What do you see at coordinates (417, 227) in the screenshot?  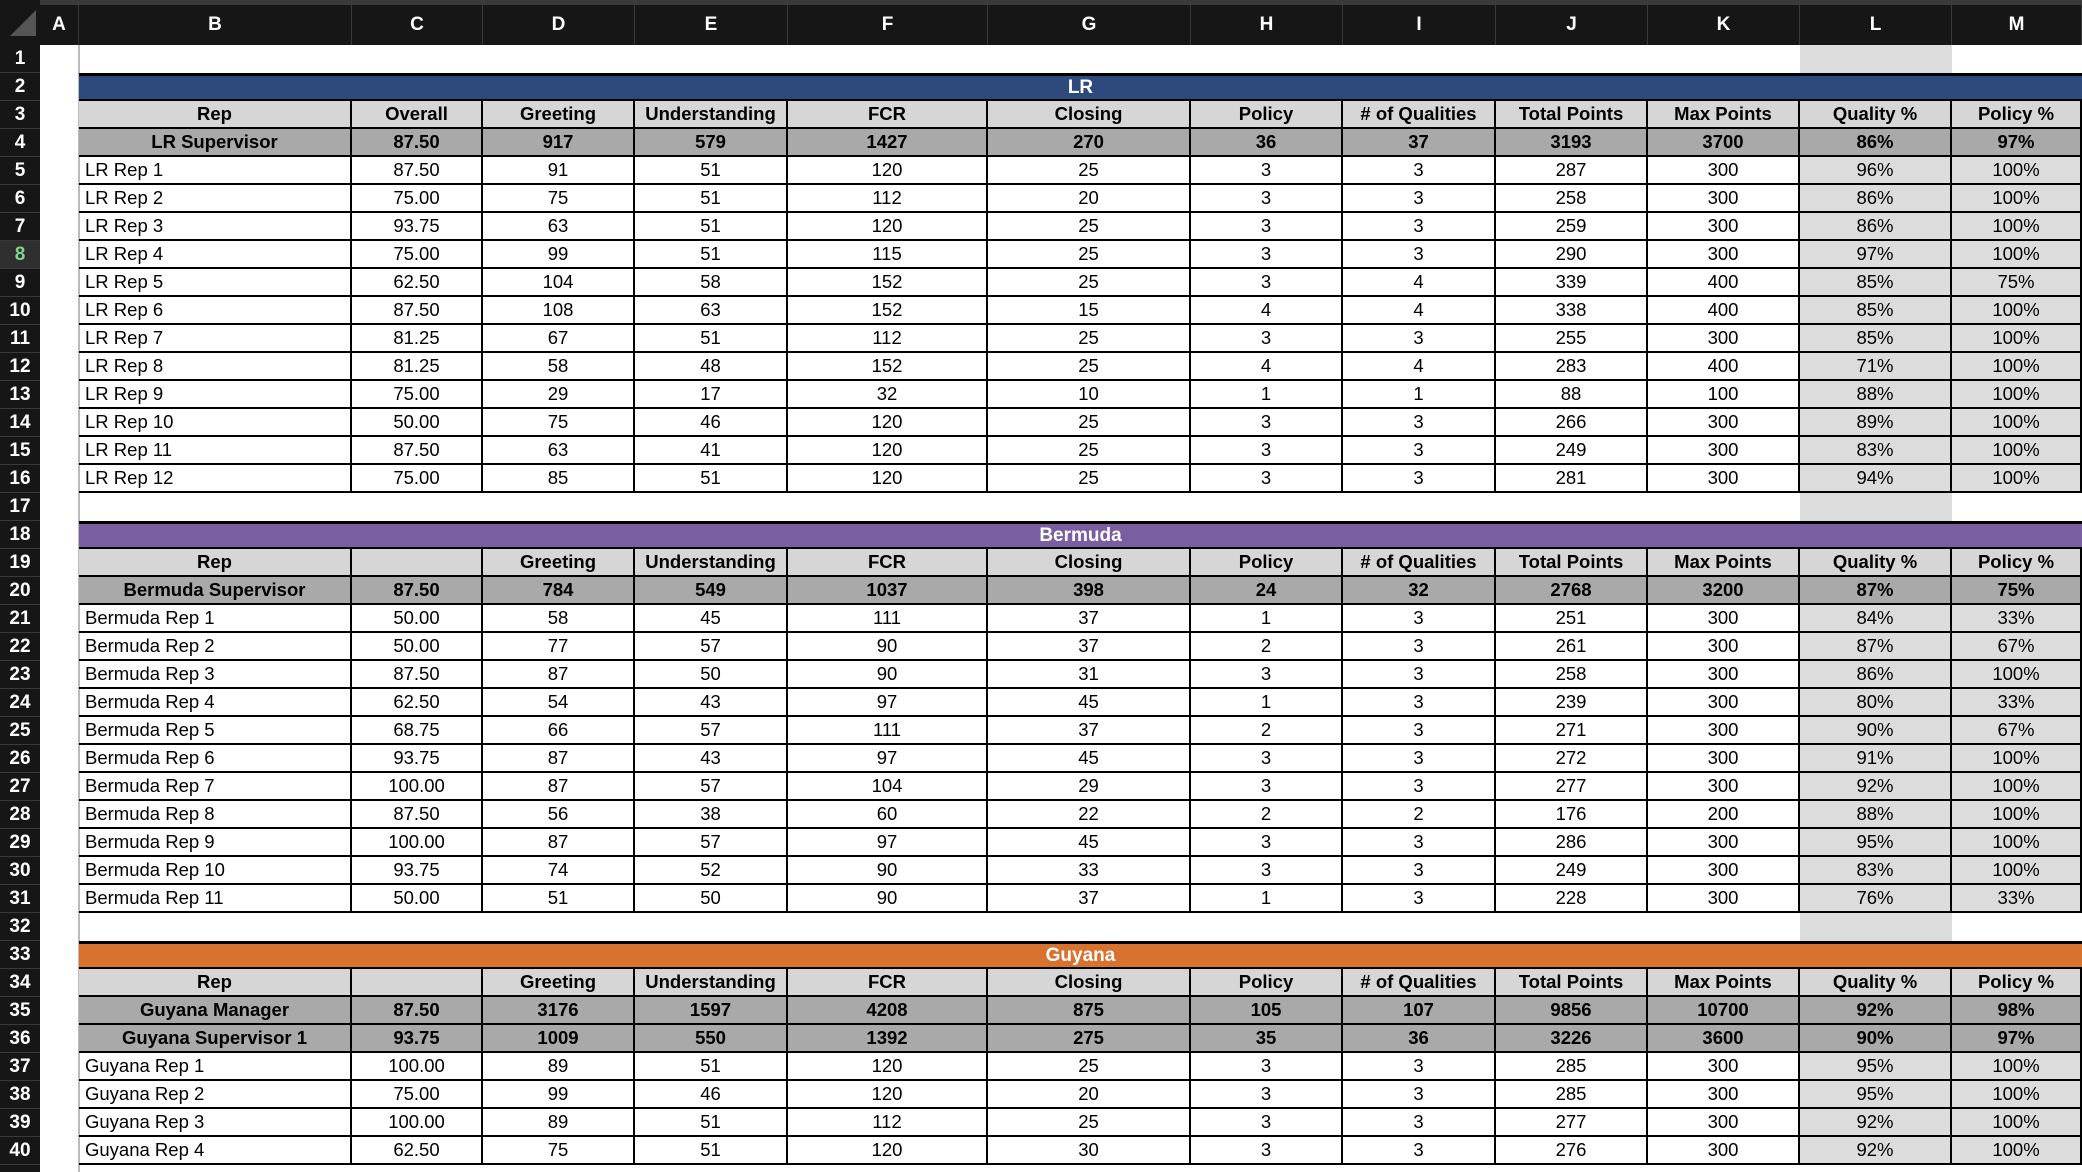 I see `data-cell: 93.75` at bounding box center [417, 227].